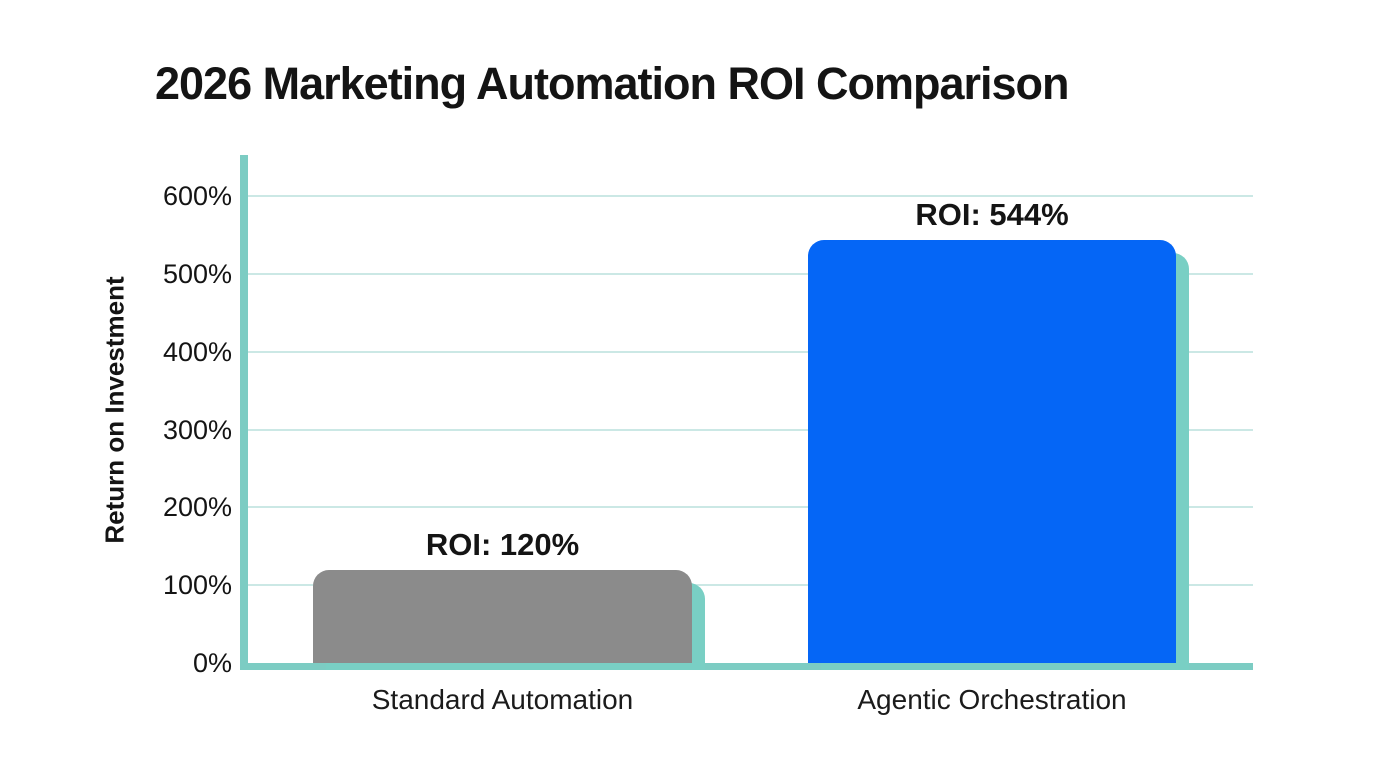 The image size is (1376, 768). What do you see at coordinates (992, 699) in the screenshot?
I see `category-label-2: Agentic Orchestration` at bounding box center [992, 699].